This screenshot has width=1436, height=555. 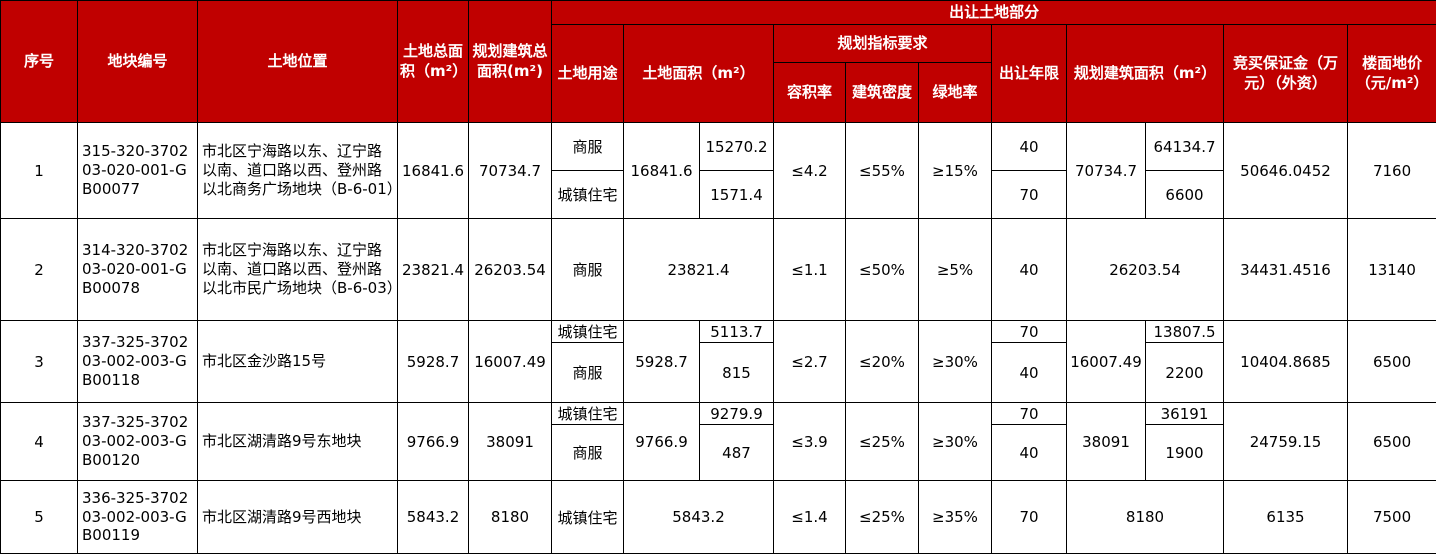 I want to click on cell-total-build: 16007.49, so click(x=510, y=361).